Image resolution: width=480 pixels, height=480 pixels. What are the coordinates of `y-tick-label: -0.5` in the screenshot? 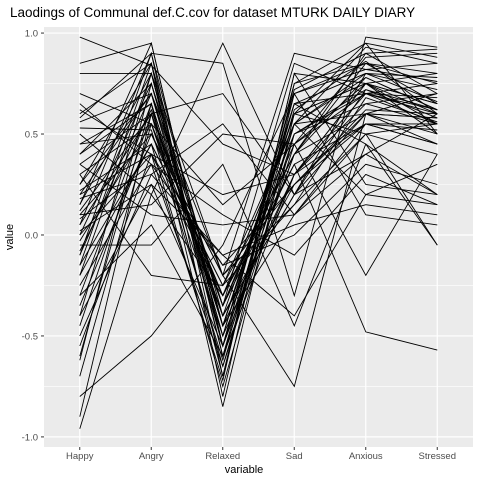 It's located at (30, 336).